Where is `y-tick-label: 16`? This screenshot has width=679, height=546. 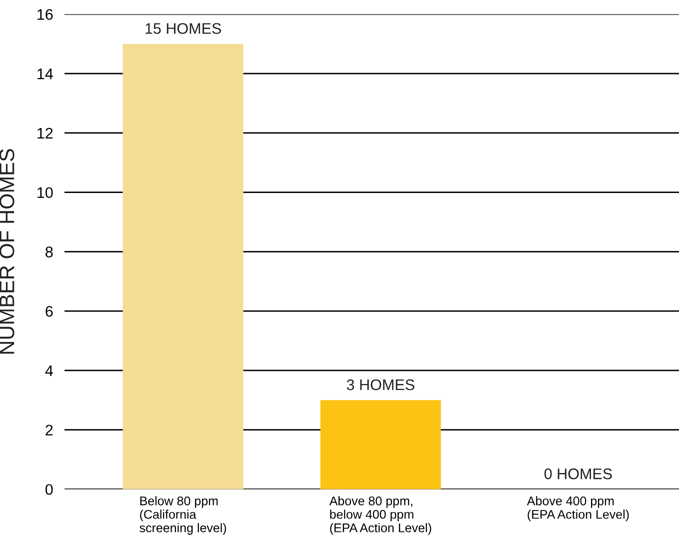 y-tick-label: 16 is located at coordinates (45, 14).